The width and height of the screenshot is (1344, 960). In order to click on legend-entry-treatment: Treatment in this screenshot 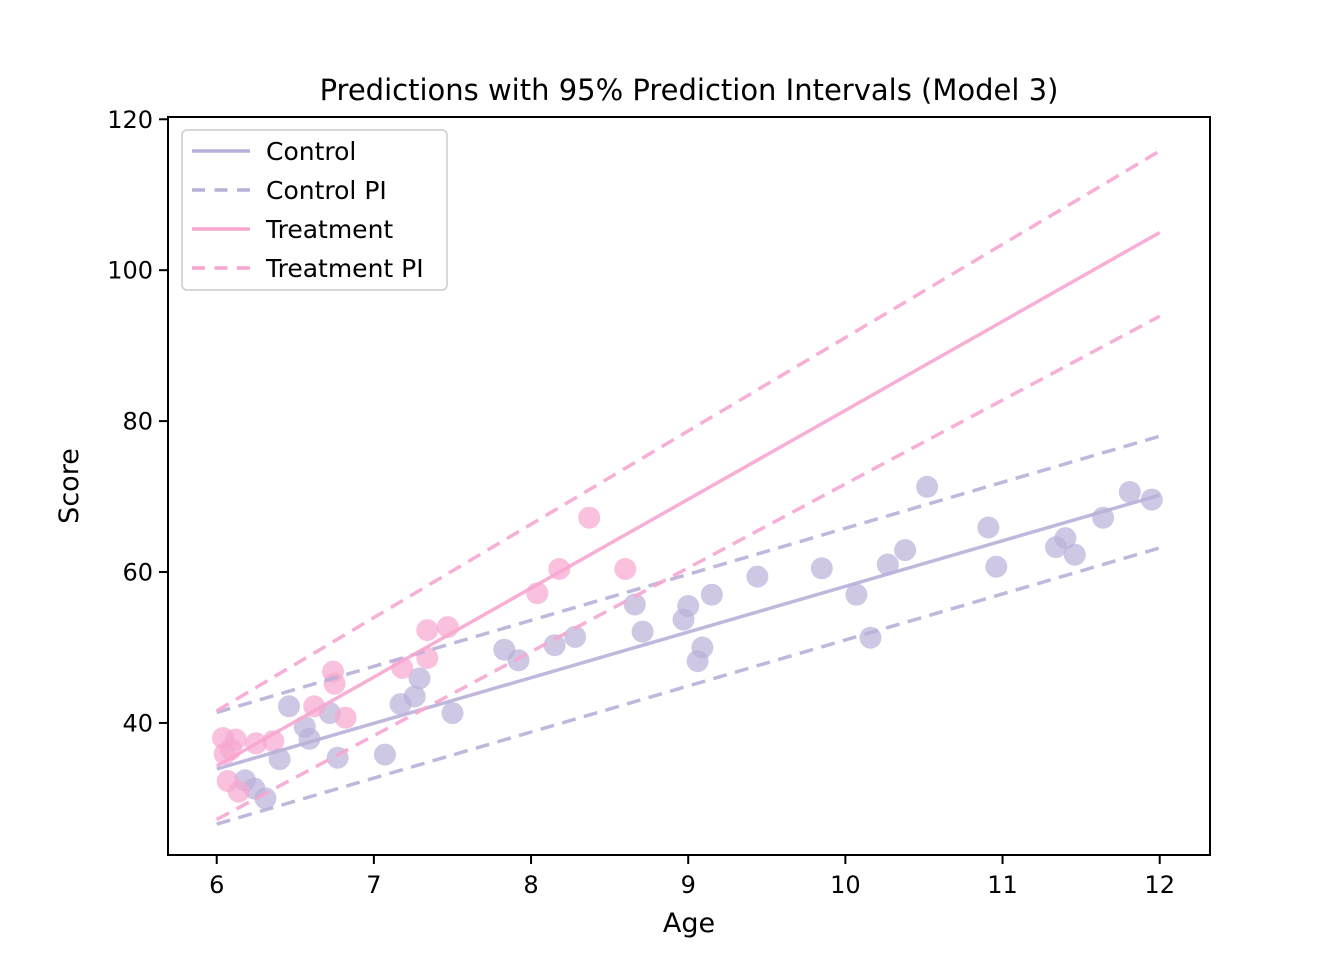, I will do `click(292, 229)`.